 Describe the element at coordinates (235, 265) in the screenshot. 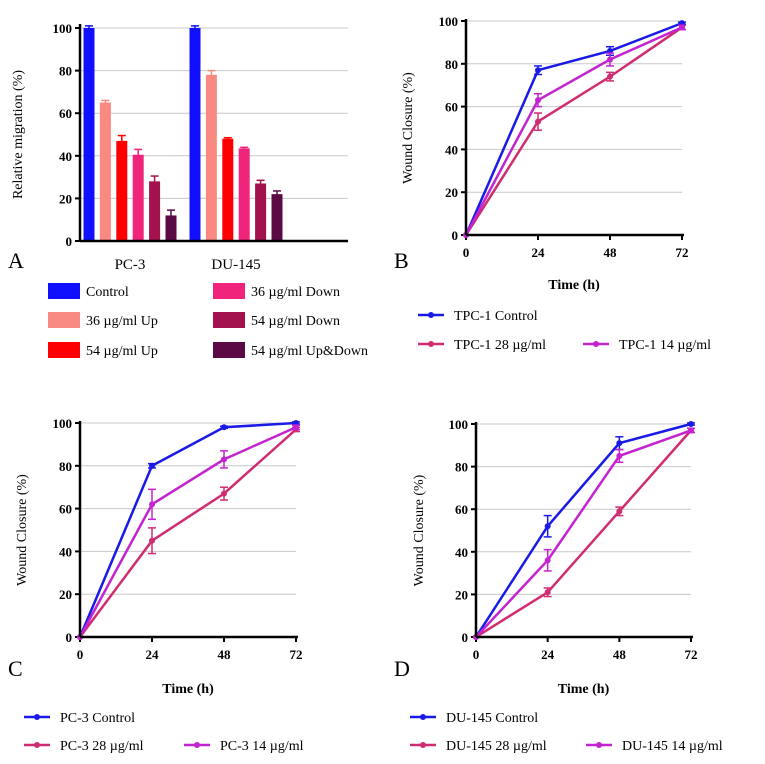

I see `x-category-label: DU-145` at that location.